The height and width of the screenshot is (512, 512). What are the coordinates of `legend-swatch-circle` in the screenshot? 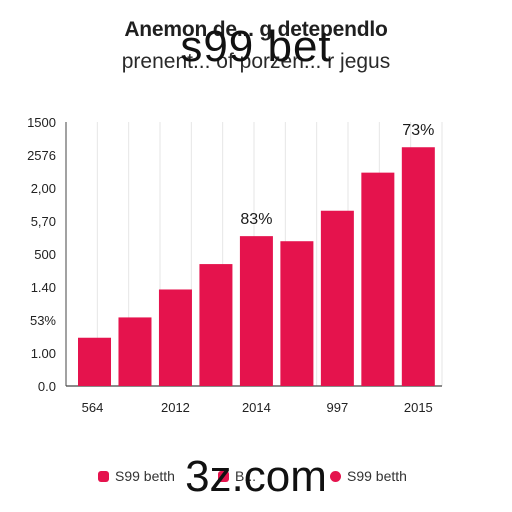 It's located at (335, 476).